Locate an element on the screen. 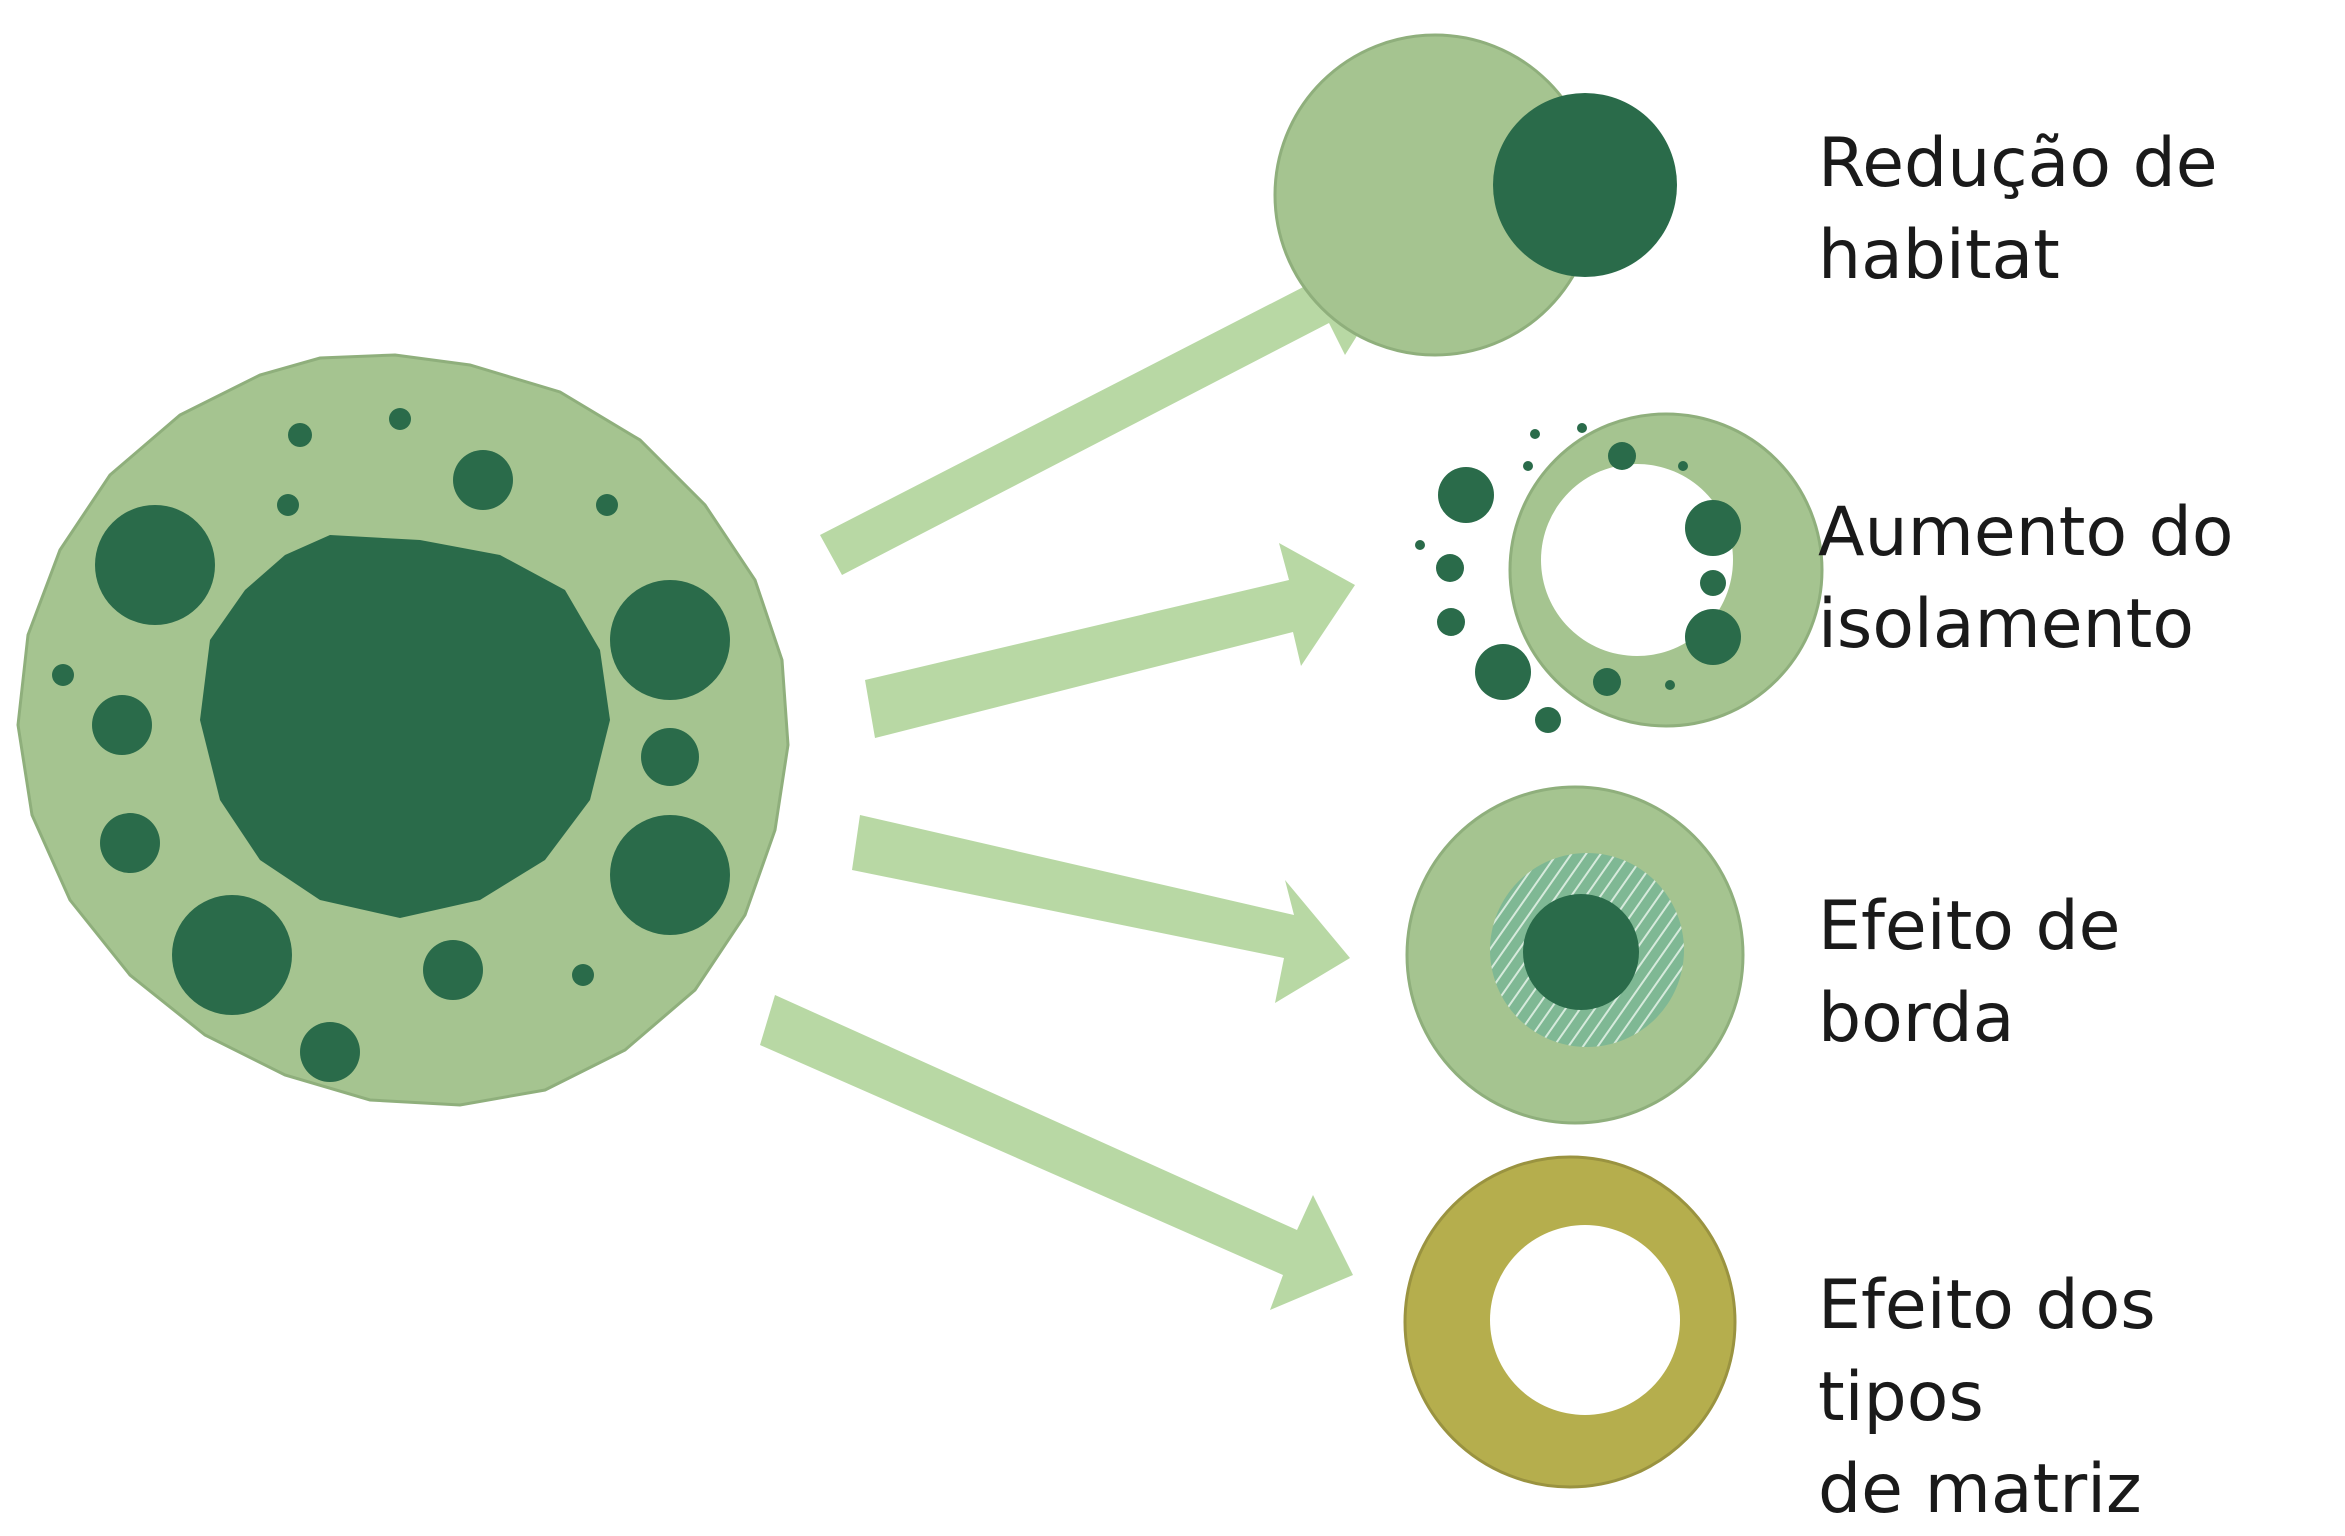  outcome-isolation-increase is located at coordinates (1619, 572).